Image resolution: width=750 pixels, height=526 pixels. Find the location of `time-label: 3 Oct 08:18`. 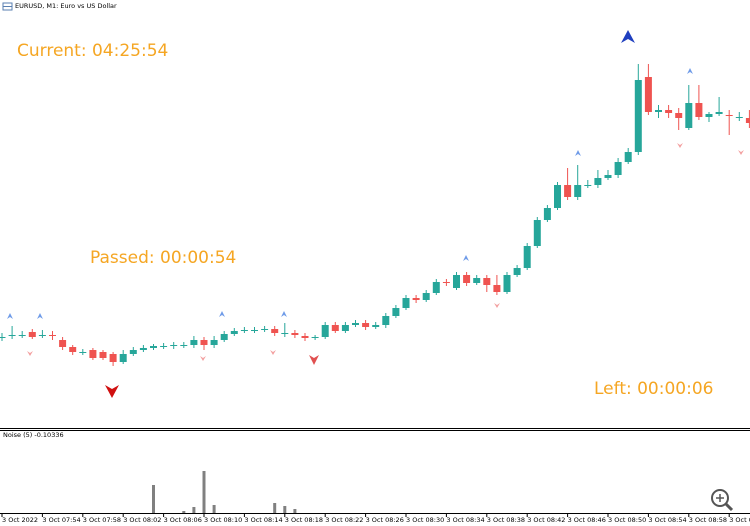

time-label: 3 Oct 08:18 is located at coordinates (304, 520).